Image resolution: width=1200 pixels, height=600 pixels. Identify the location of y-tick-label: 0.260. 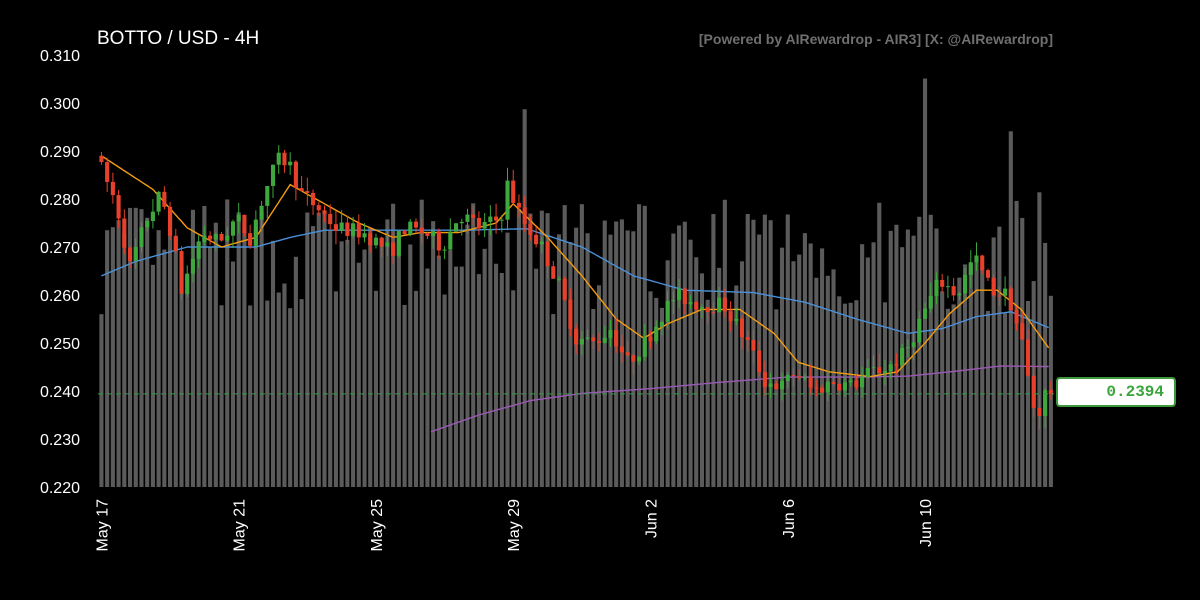
(60, 296).